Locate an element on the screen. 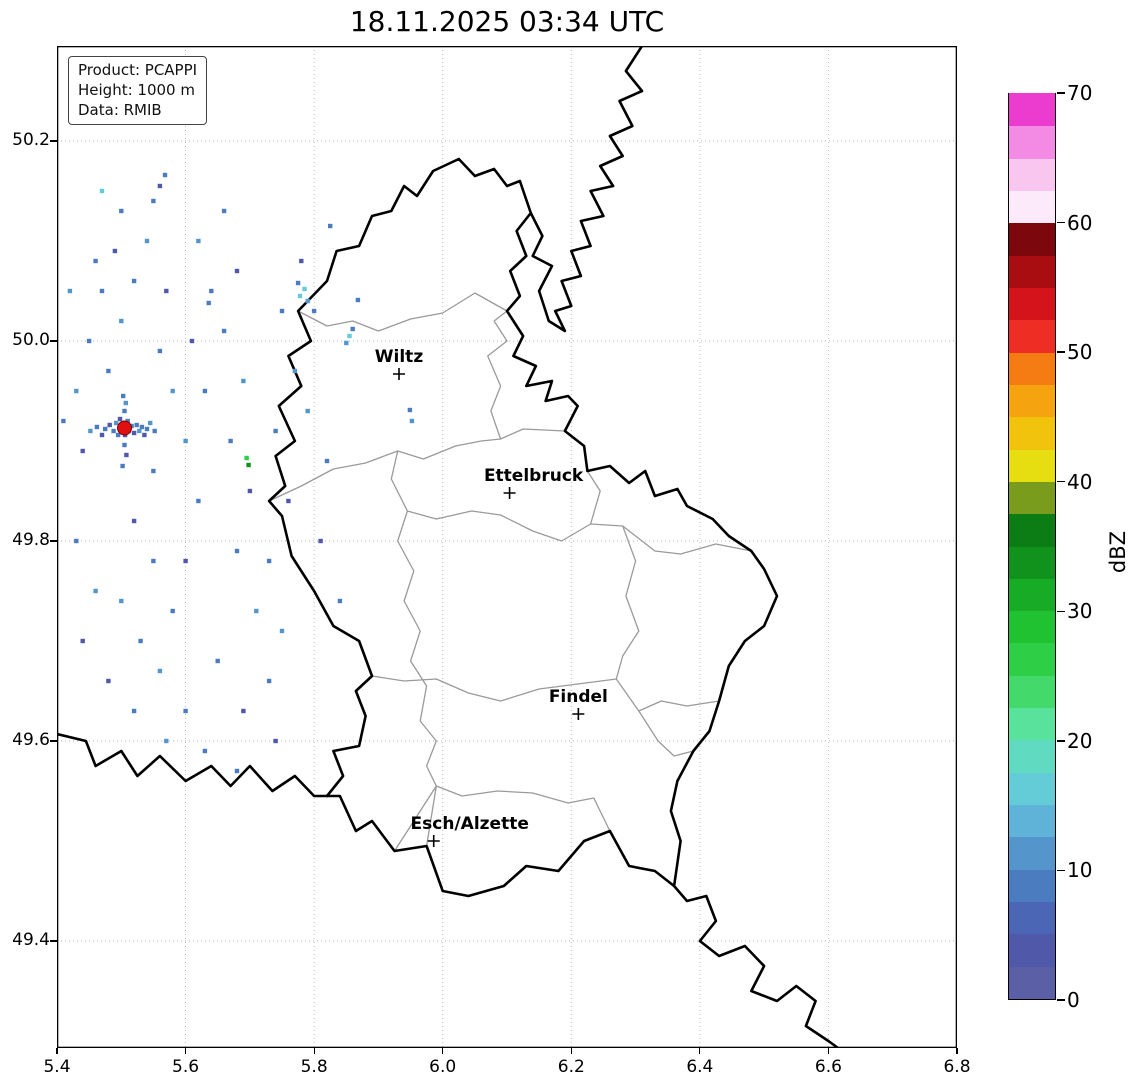 This screenshot has width=1145, height=1084. colorbar-unit-label: dBZ is located at coordinates (1118, 552).